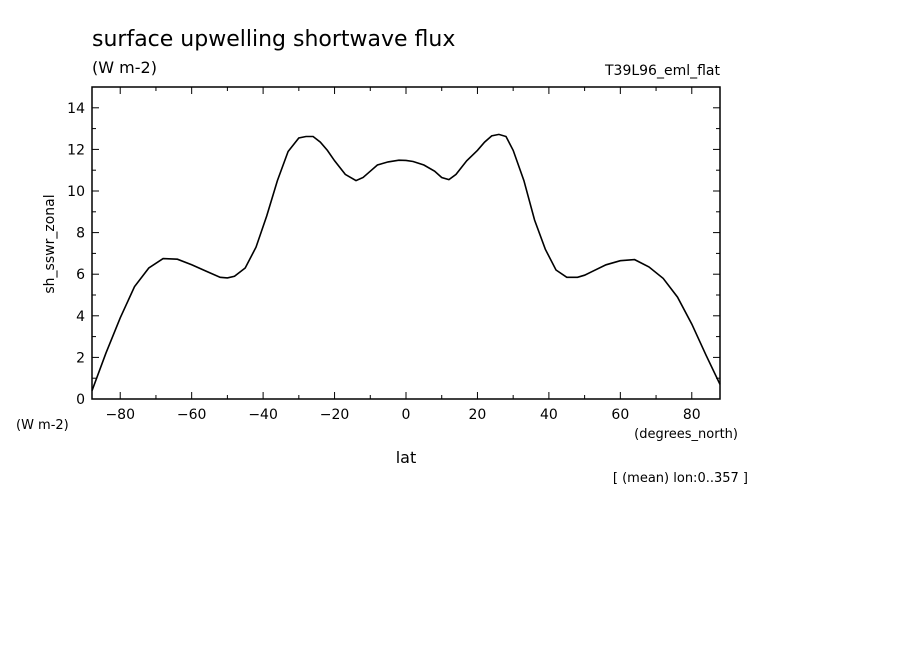 The width and height of the screenshot is (904, 654). I want to click on footnote: [ (mean) lon:0..357 ], so click(680, 478).